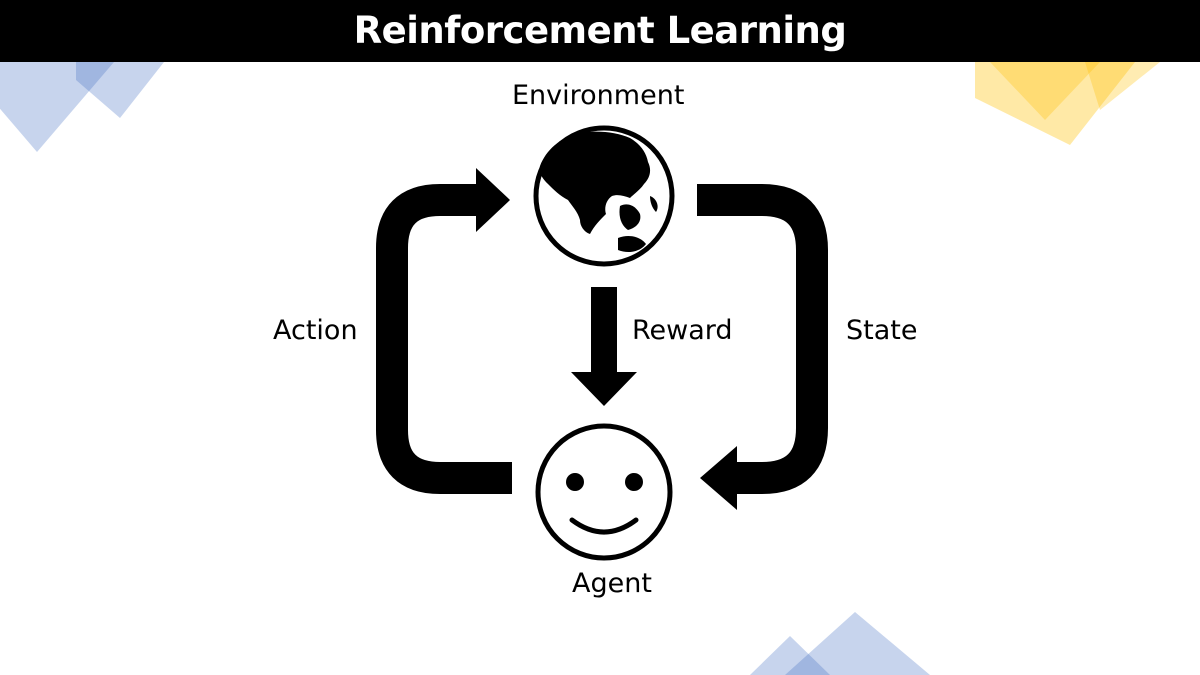 Image resolution: width=1200 pixels, height=675 pixels. I want to click on top-right-diamonds, so click(1067, 103).